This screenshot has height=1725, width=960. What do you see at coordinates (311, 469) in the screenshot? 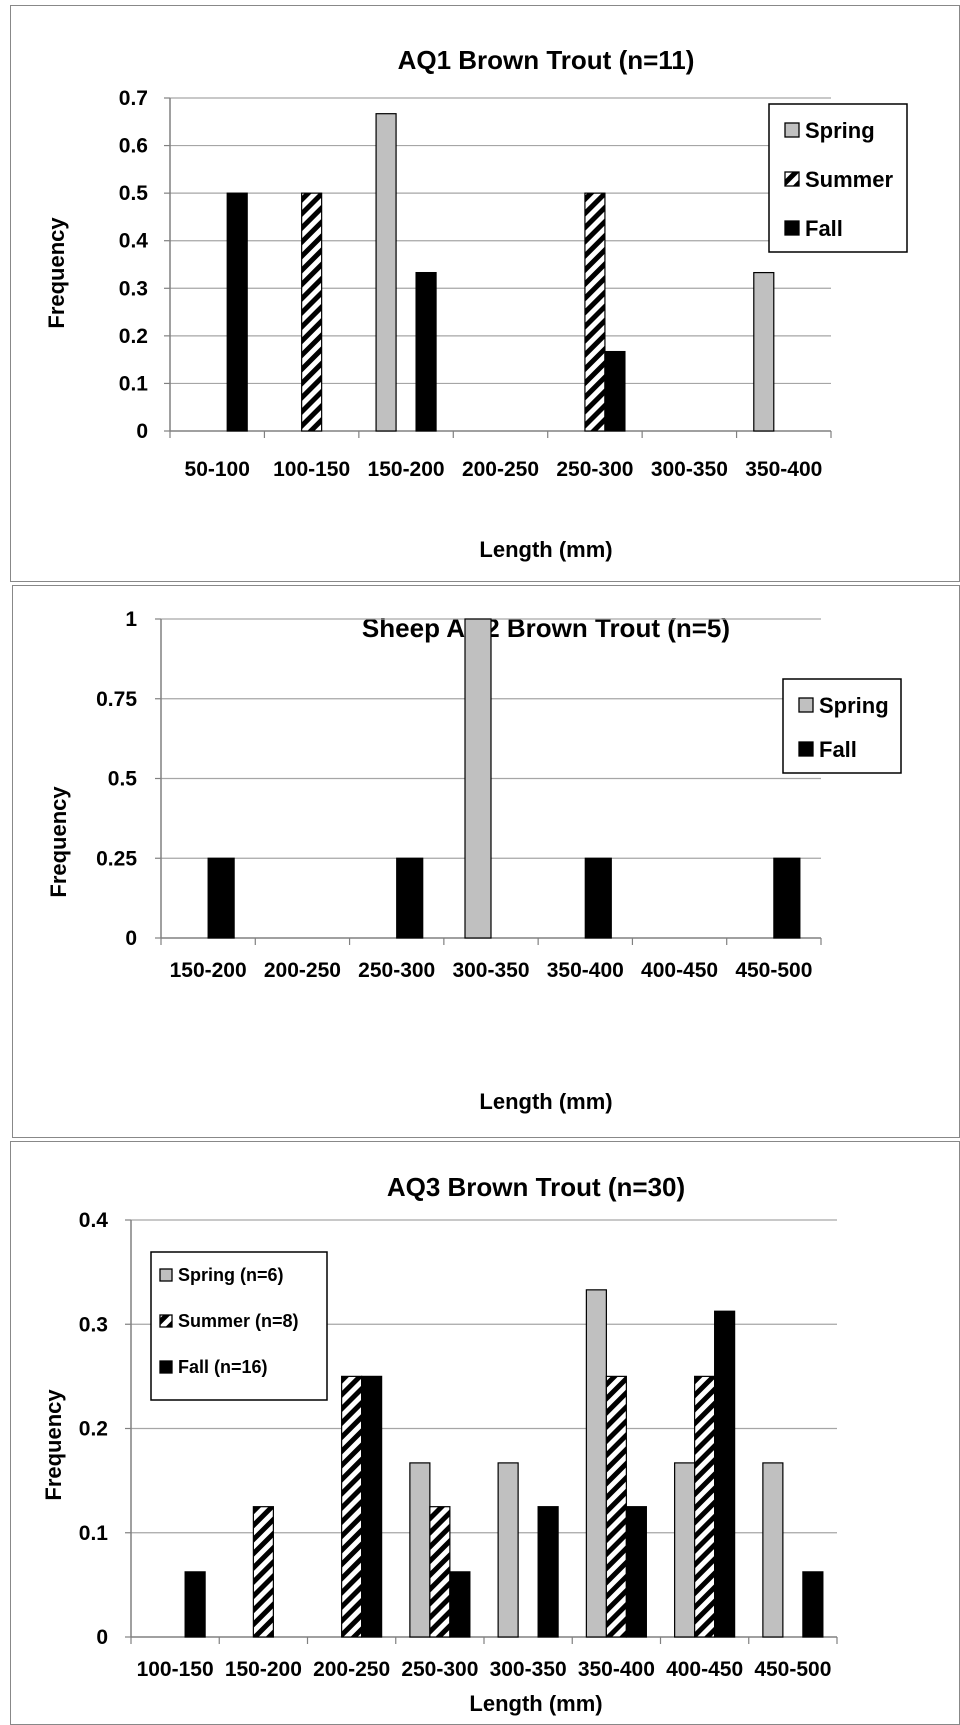
I see `x-tick-label: 100-150` at bounding box center [311, 469].